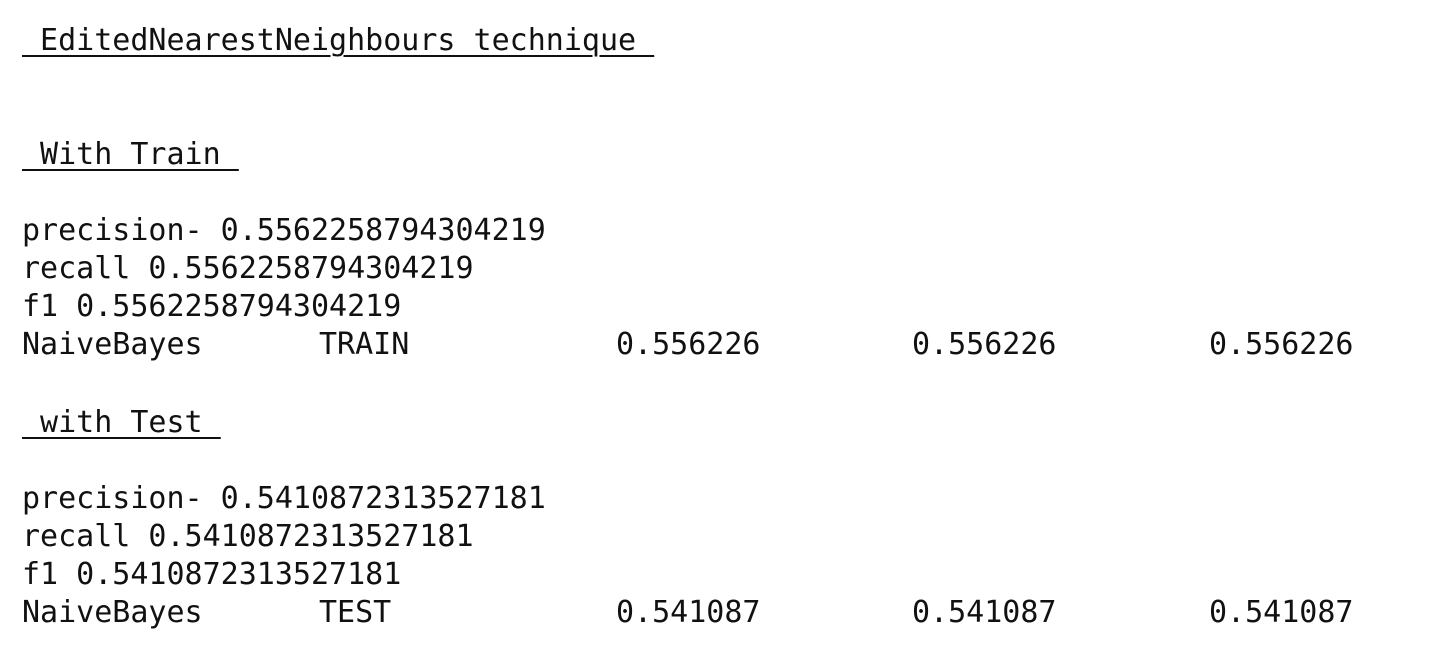 This screenshot has width=1442, height=662. Describe the element at coordinates (688, 344) in the screenshot. I see `train-row-precision: 0.556226` at that location.